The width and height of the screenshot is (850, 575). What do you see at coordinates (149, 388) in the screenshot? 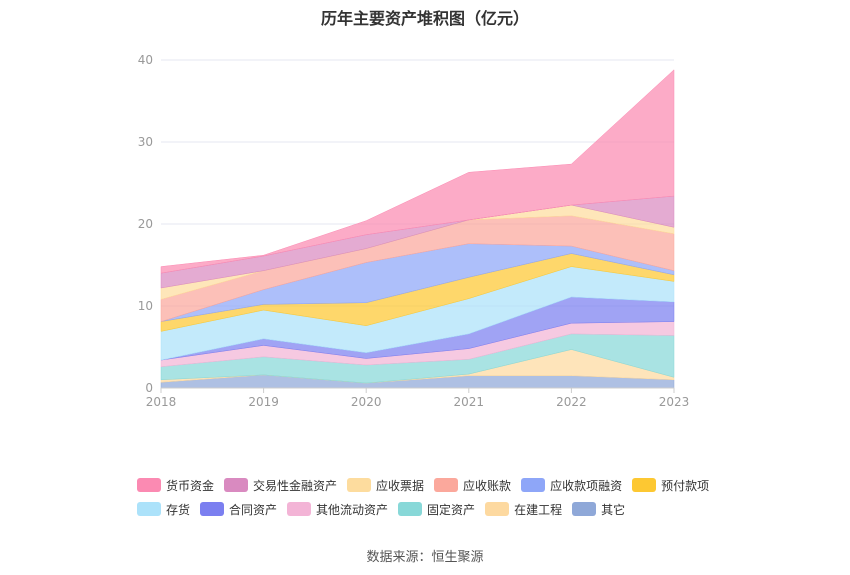
I see `y-tick-label: 0` at bounding box center [149, 388].